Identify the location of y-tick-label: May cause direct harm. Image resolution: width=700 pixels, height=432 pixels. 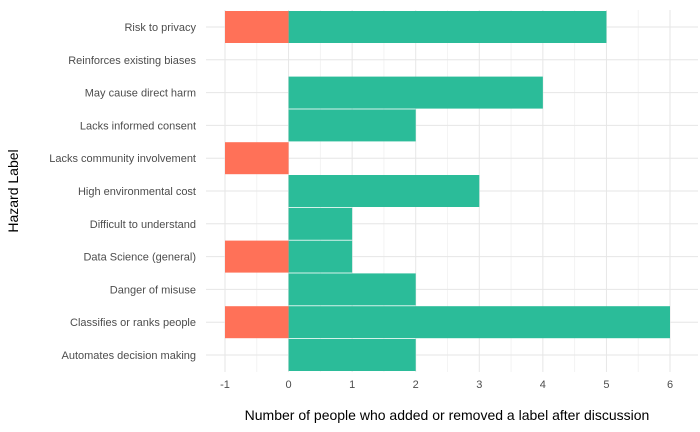
(140, 94).